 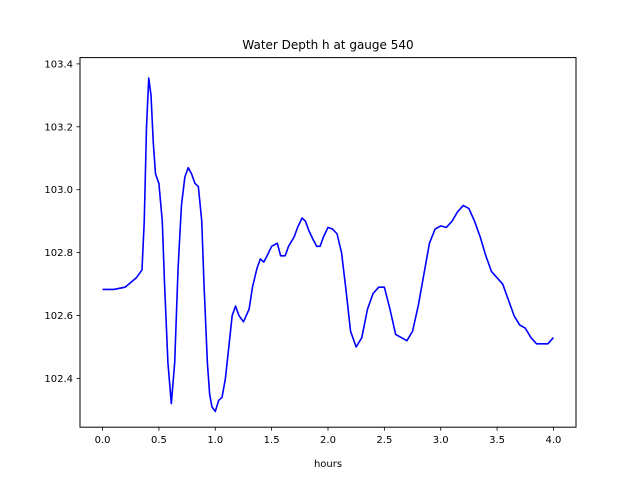 I want to click on x-axis-label: hours, so click(x=328, y=464).